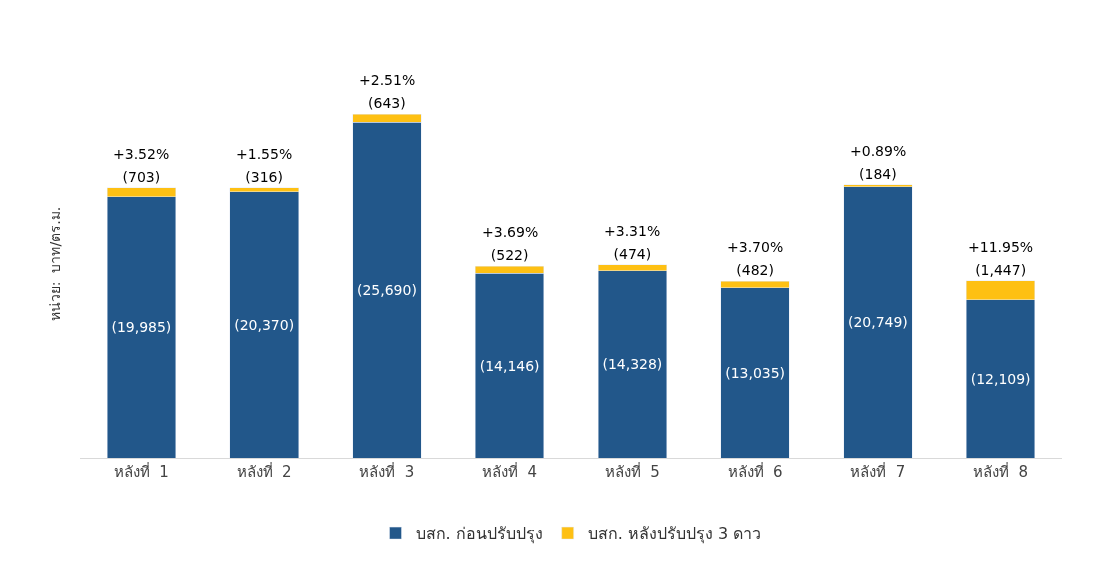  Describe the element at coordinates (509, 365) in the screenshot. I see `data-label: (14,146)` at that location.